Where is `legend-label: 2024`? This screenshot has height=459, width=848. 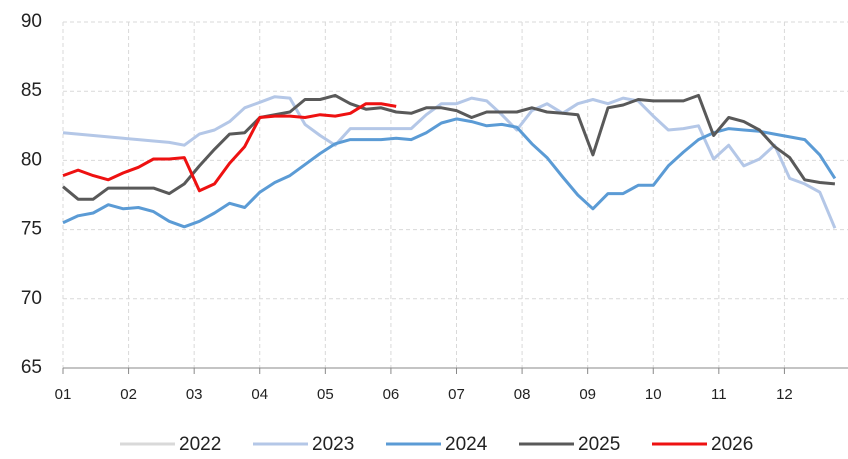
legend-label: 2024 is located at coordinates (466, 444).